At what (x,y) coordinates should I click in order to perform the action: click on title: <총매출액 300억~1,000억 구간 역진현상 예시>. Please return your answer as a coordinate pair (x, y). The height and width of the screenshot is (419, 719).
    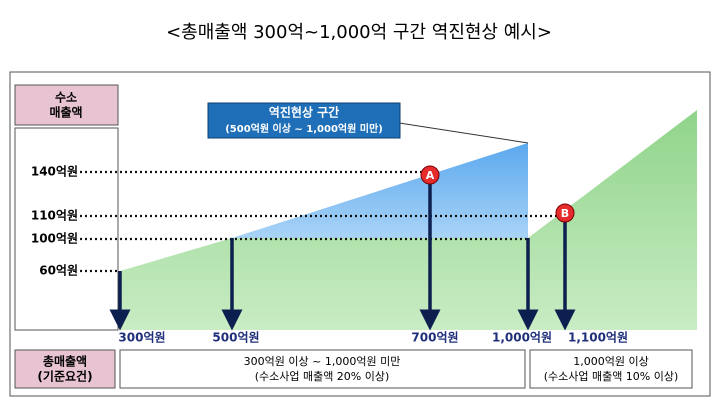
    Looking at the image, I should click on (359, 32).